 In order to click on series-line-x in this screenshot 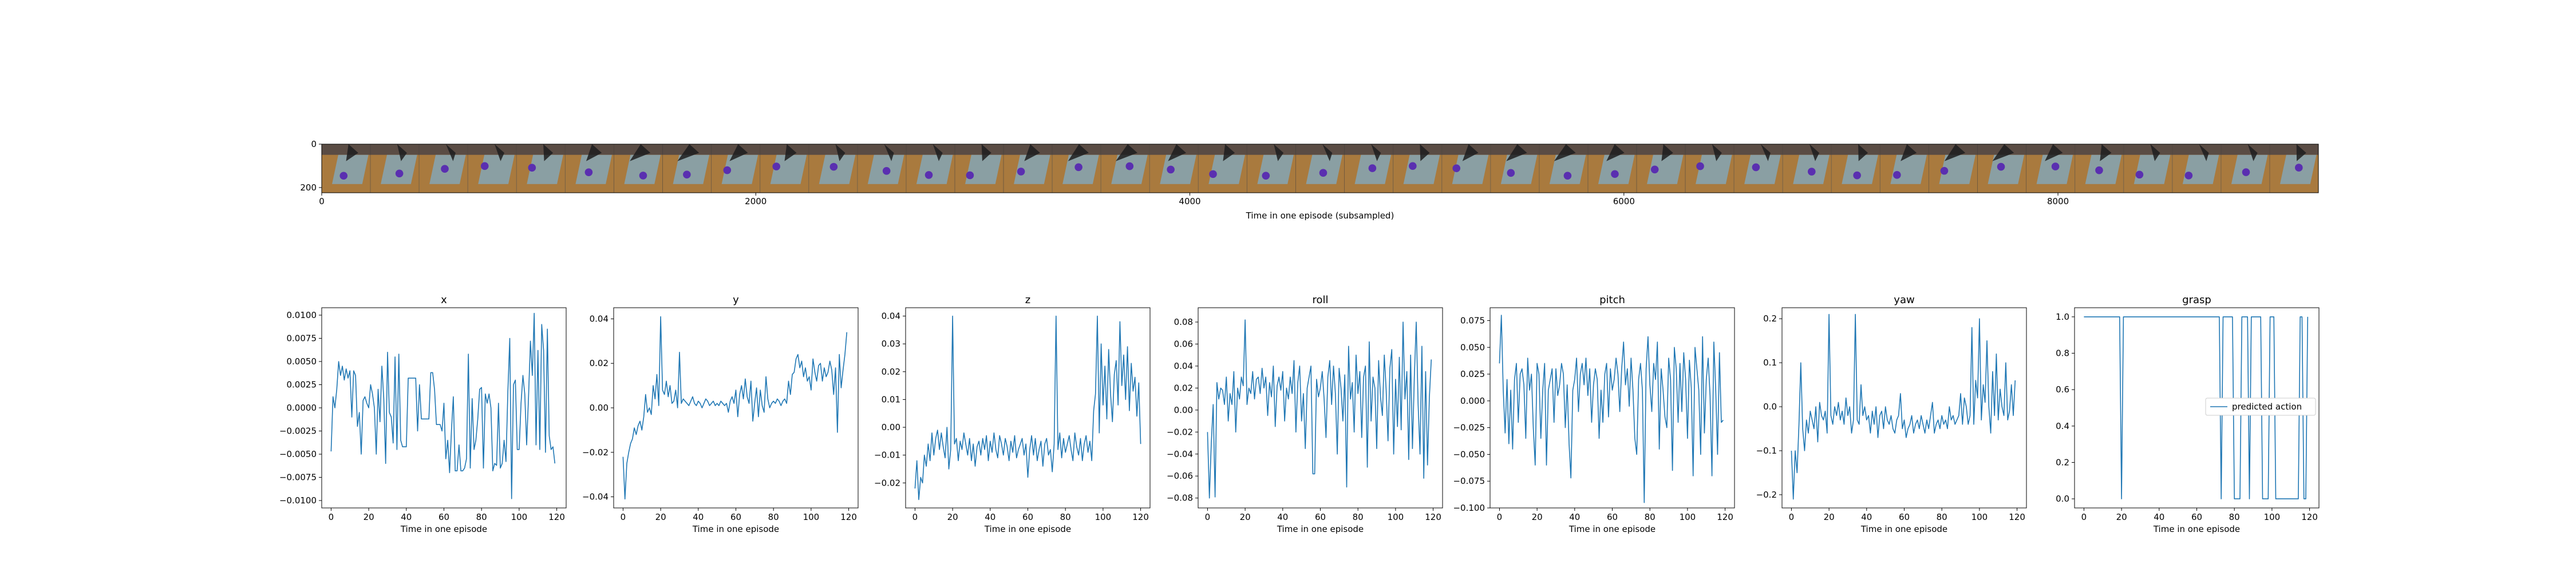, I will do `click(443, 405)`.